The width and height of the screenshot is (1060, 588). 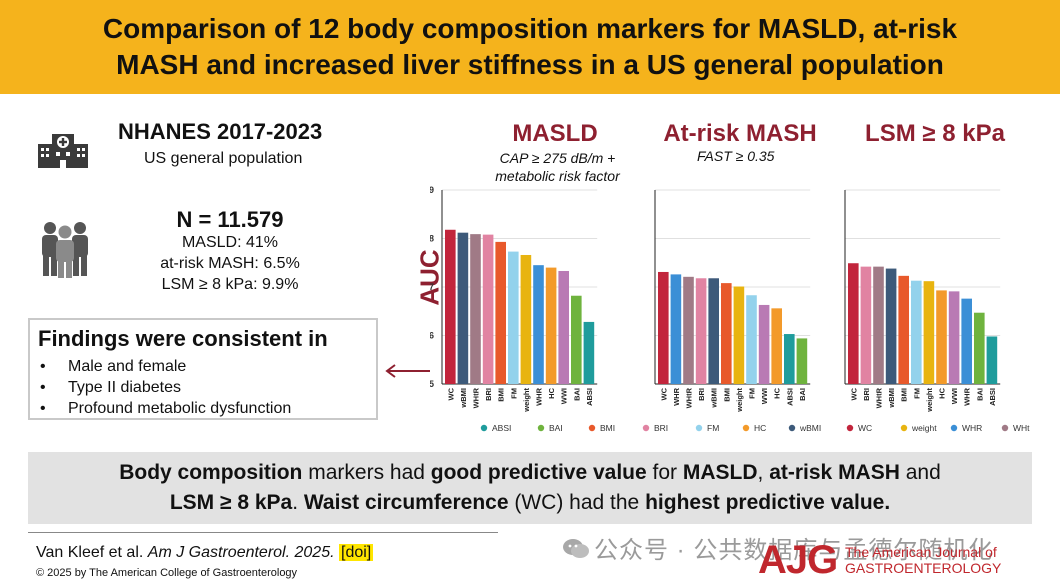 What do you see at coordinates (231, 502) in the screenshot?
I see `summary-fragment: LSM ≥ 8 kPa` at bounding box center [231, 502].